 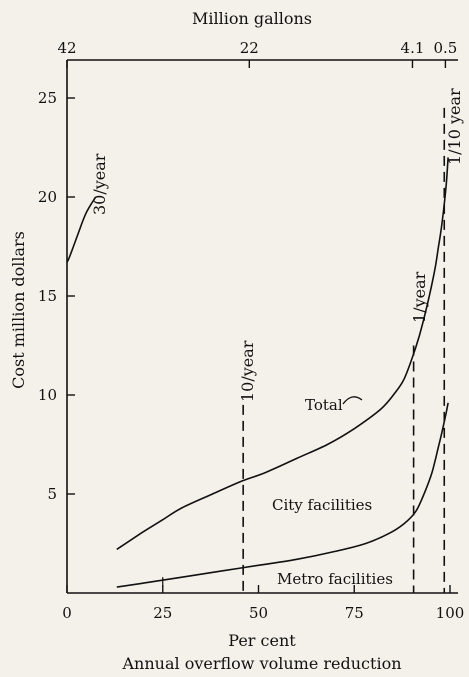 I want to click on x-tick-label: 50, so click(x=258, y=613).